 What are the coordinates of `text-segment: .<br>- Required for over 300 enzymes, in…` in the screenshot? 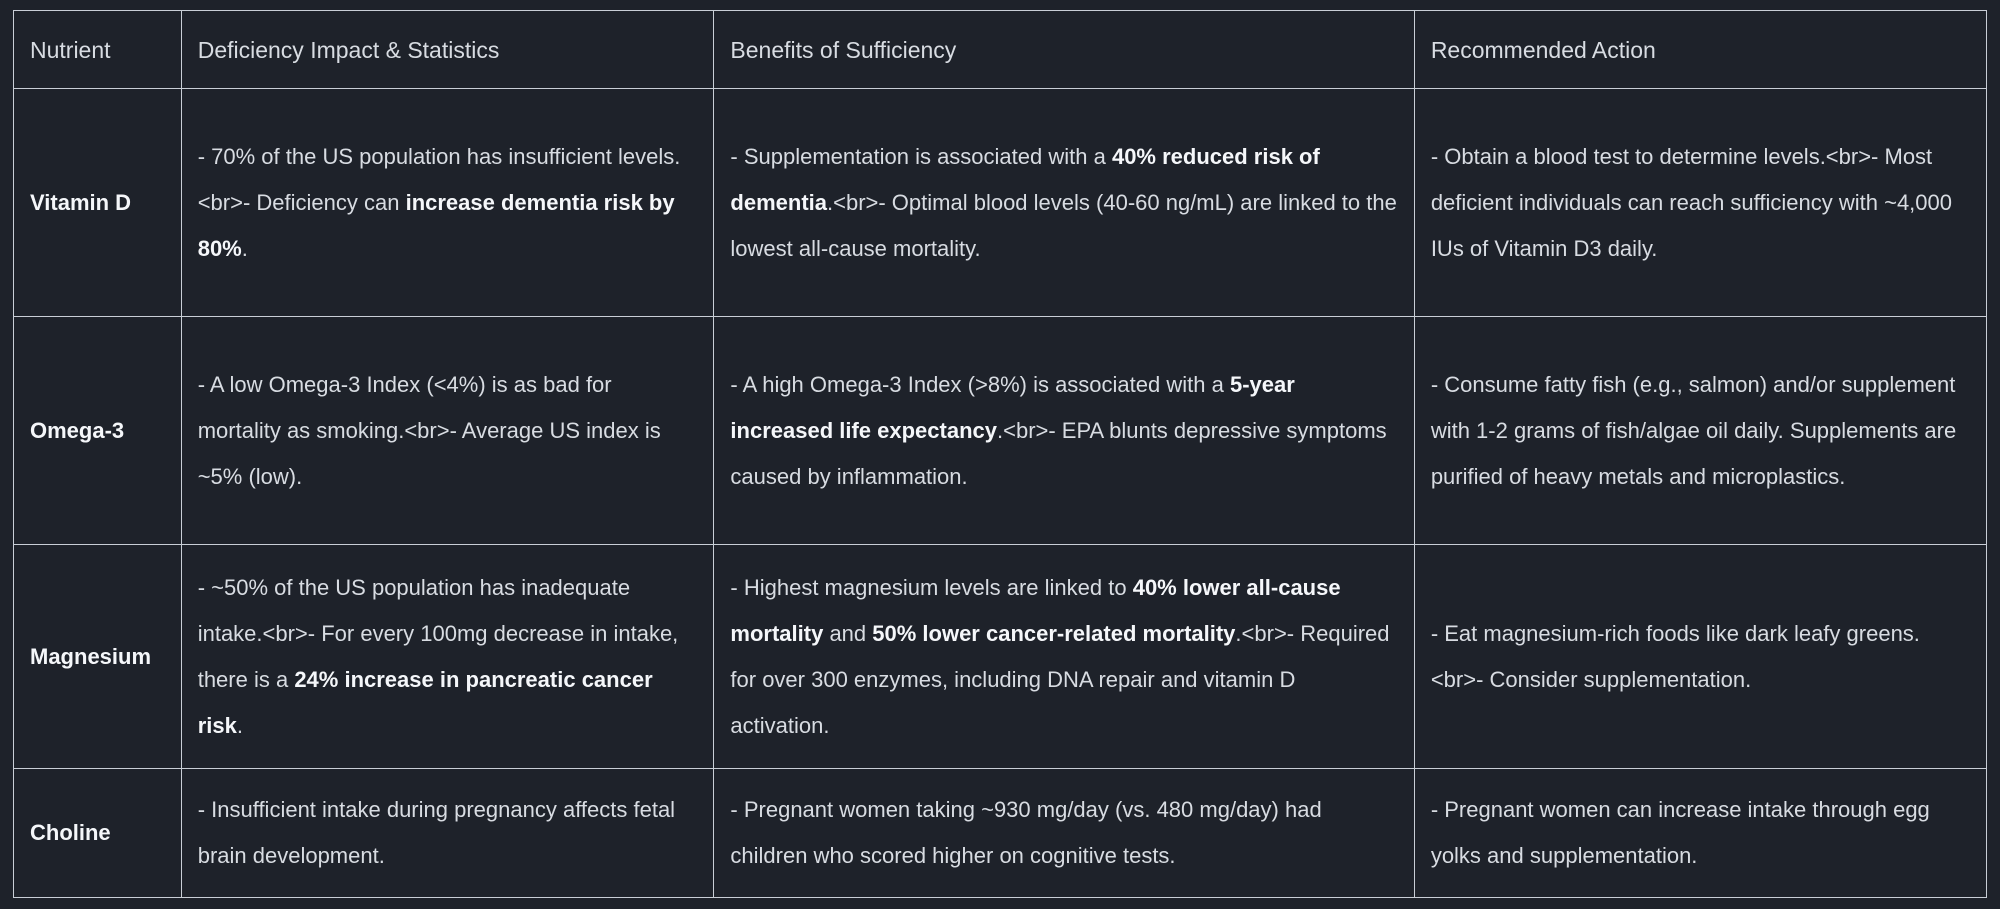 It's located at (1060, 679).